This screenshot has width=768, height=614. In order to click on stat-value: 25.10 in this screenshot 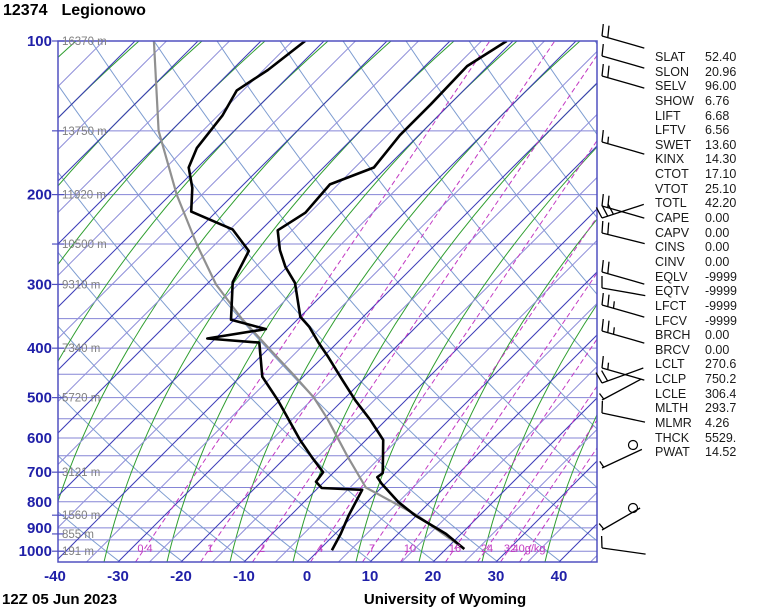, I will do `click(721, 188)`.